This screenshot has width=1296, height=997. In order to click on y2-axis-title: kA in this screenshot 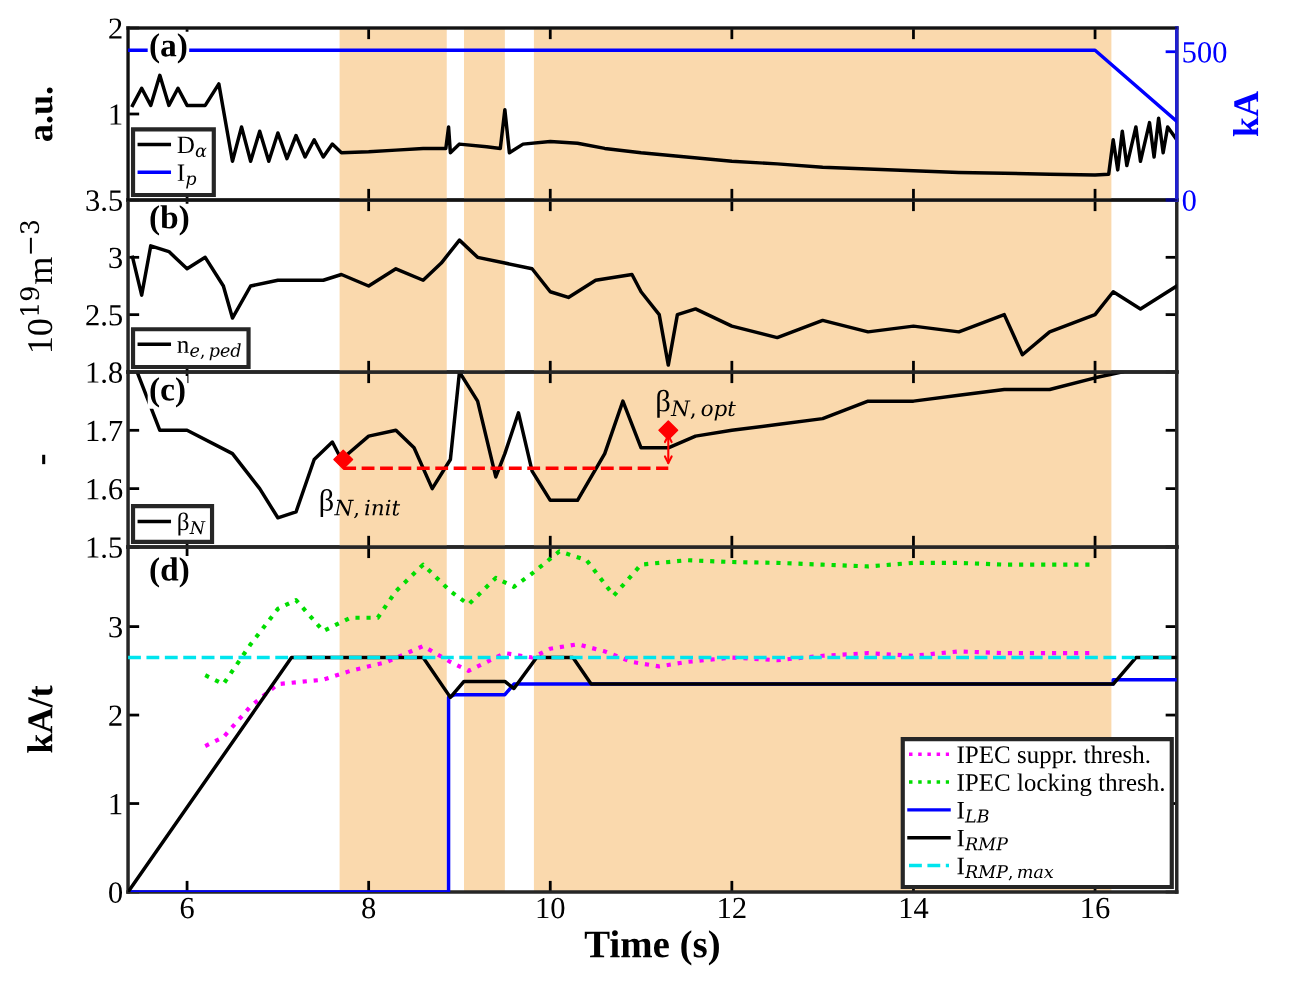, I will do `click(1246, 114)`.